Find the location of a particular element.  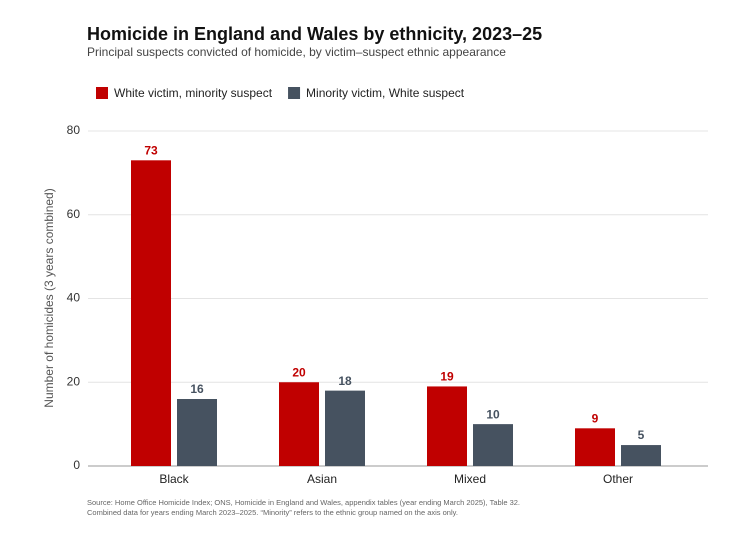

y-tick-label: 20 is located at coordinates (74, 381).